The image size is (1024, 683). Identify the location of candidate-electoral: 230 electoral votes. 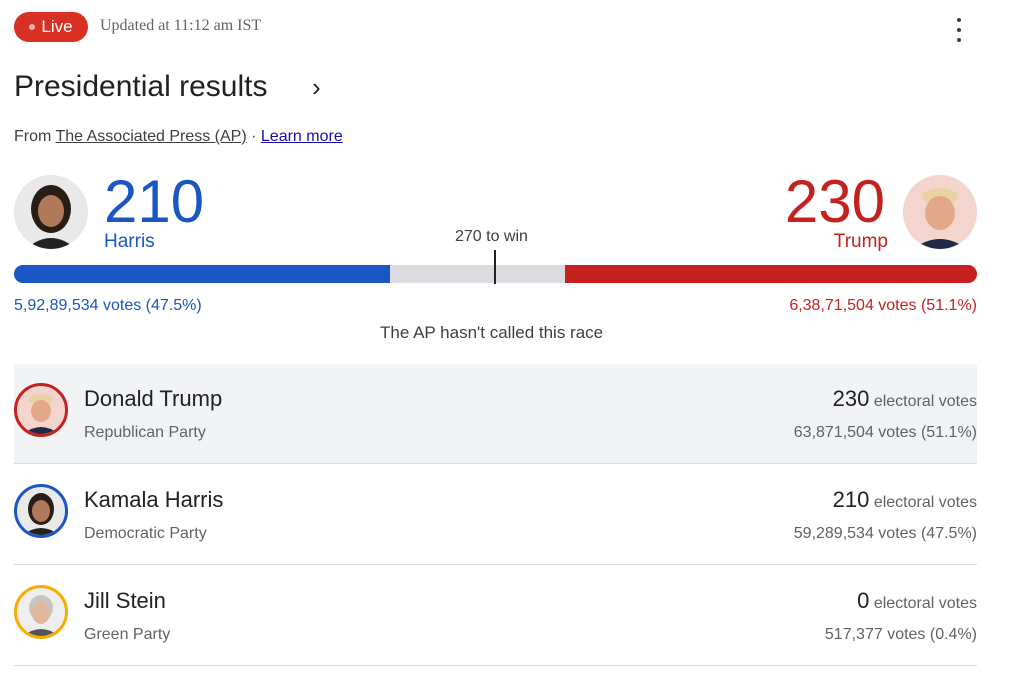
(905, 399).